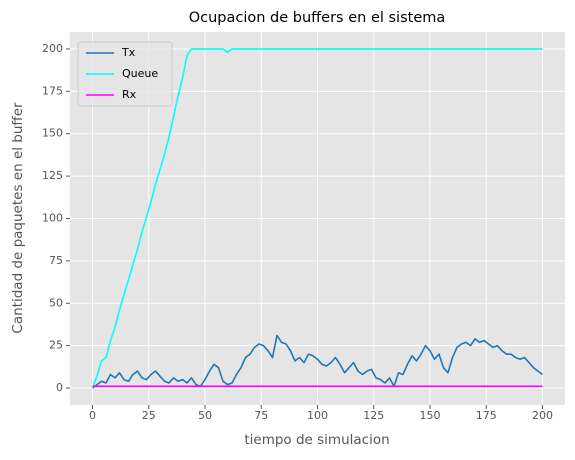 This screenshot has width=575, height=460. I want to click on y-tick-label: 0, so click(59, 387).